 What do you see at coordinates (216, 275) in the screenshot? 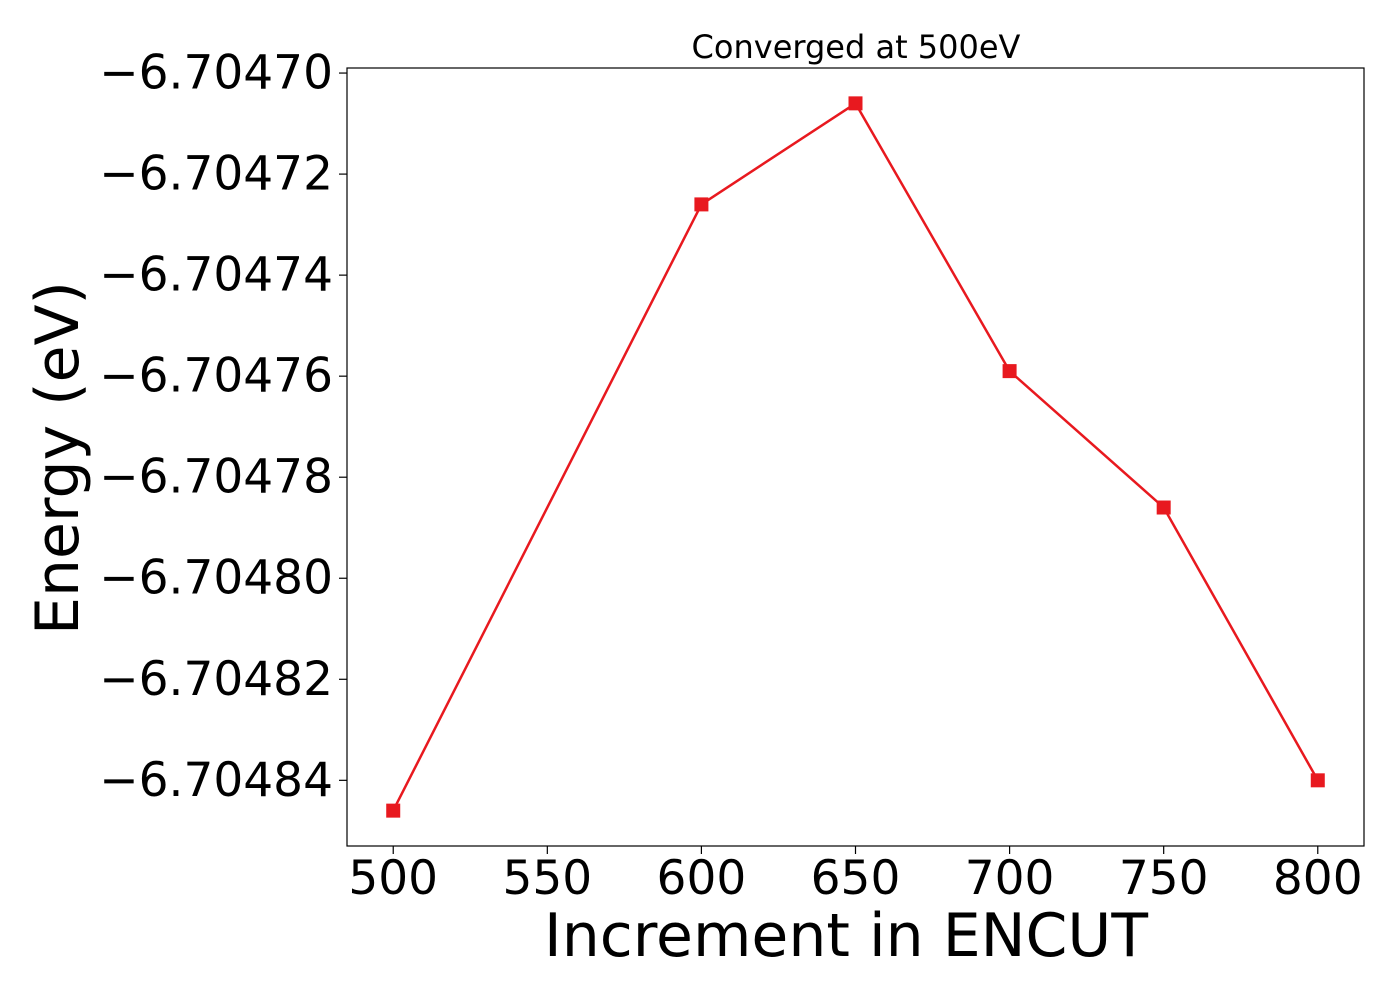
I see `y-tick-label: −6.70474` at bounding box center [216, 275].